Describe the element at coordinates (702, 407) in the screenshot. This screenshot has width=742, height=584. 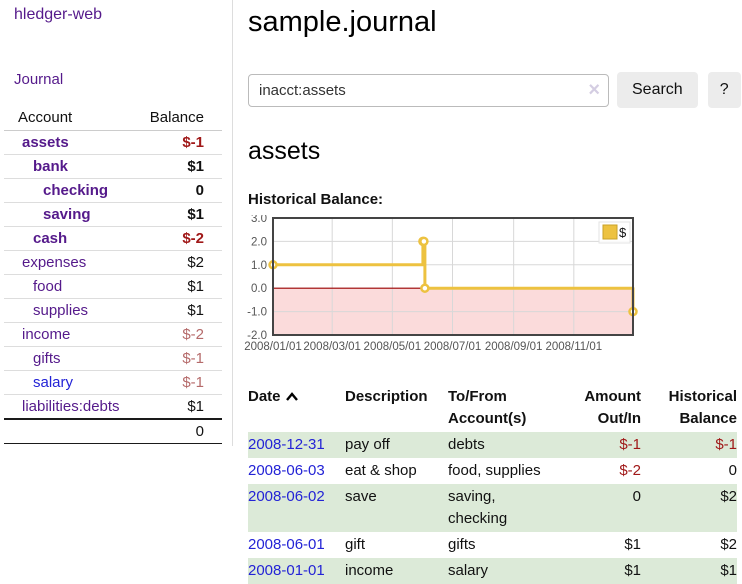
I see `balance-column-header-register: Historical Balance` at that location.